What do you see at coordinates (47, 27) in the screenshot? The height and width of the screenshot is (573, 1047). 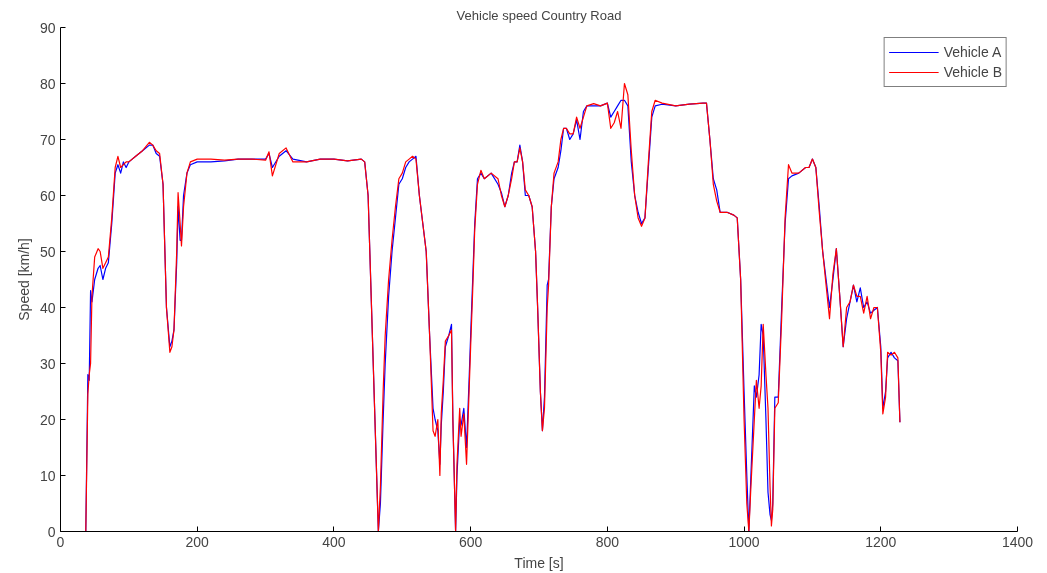 I see `y-tick-label: 90` at bounding box center [47, 27].